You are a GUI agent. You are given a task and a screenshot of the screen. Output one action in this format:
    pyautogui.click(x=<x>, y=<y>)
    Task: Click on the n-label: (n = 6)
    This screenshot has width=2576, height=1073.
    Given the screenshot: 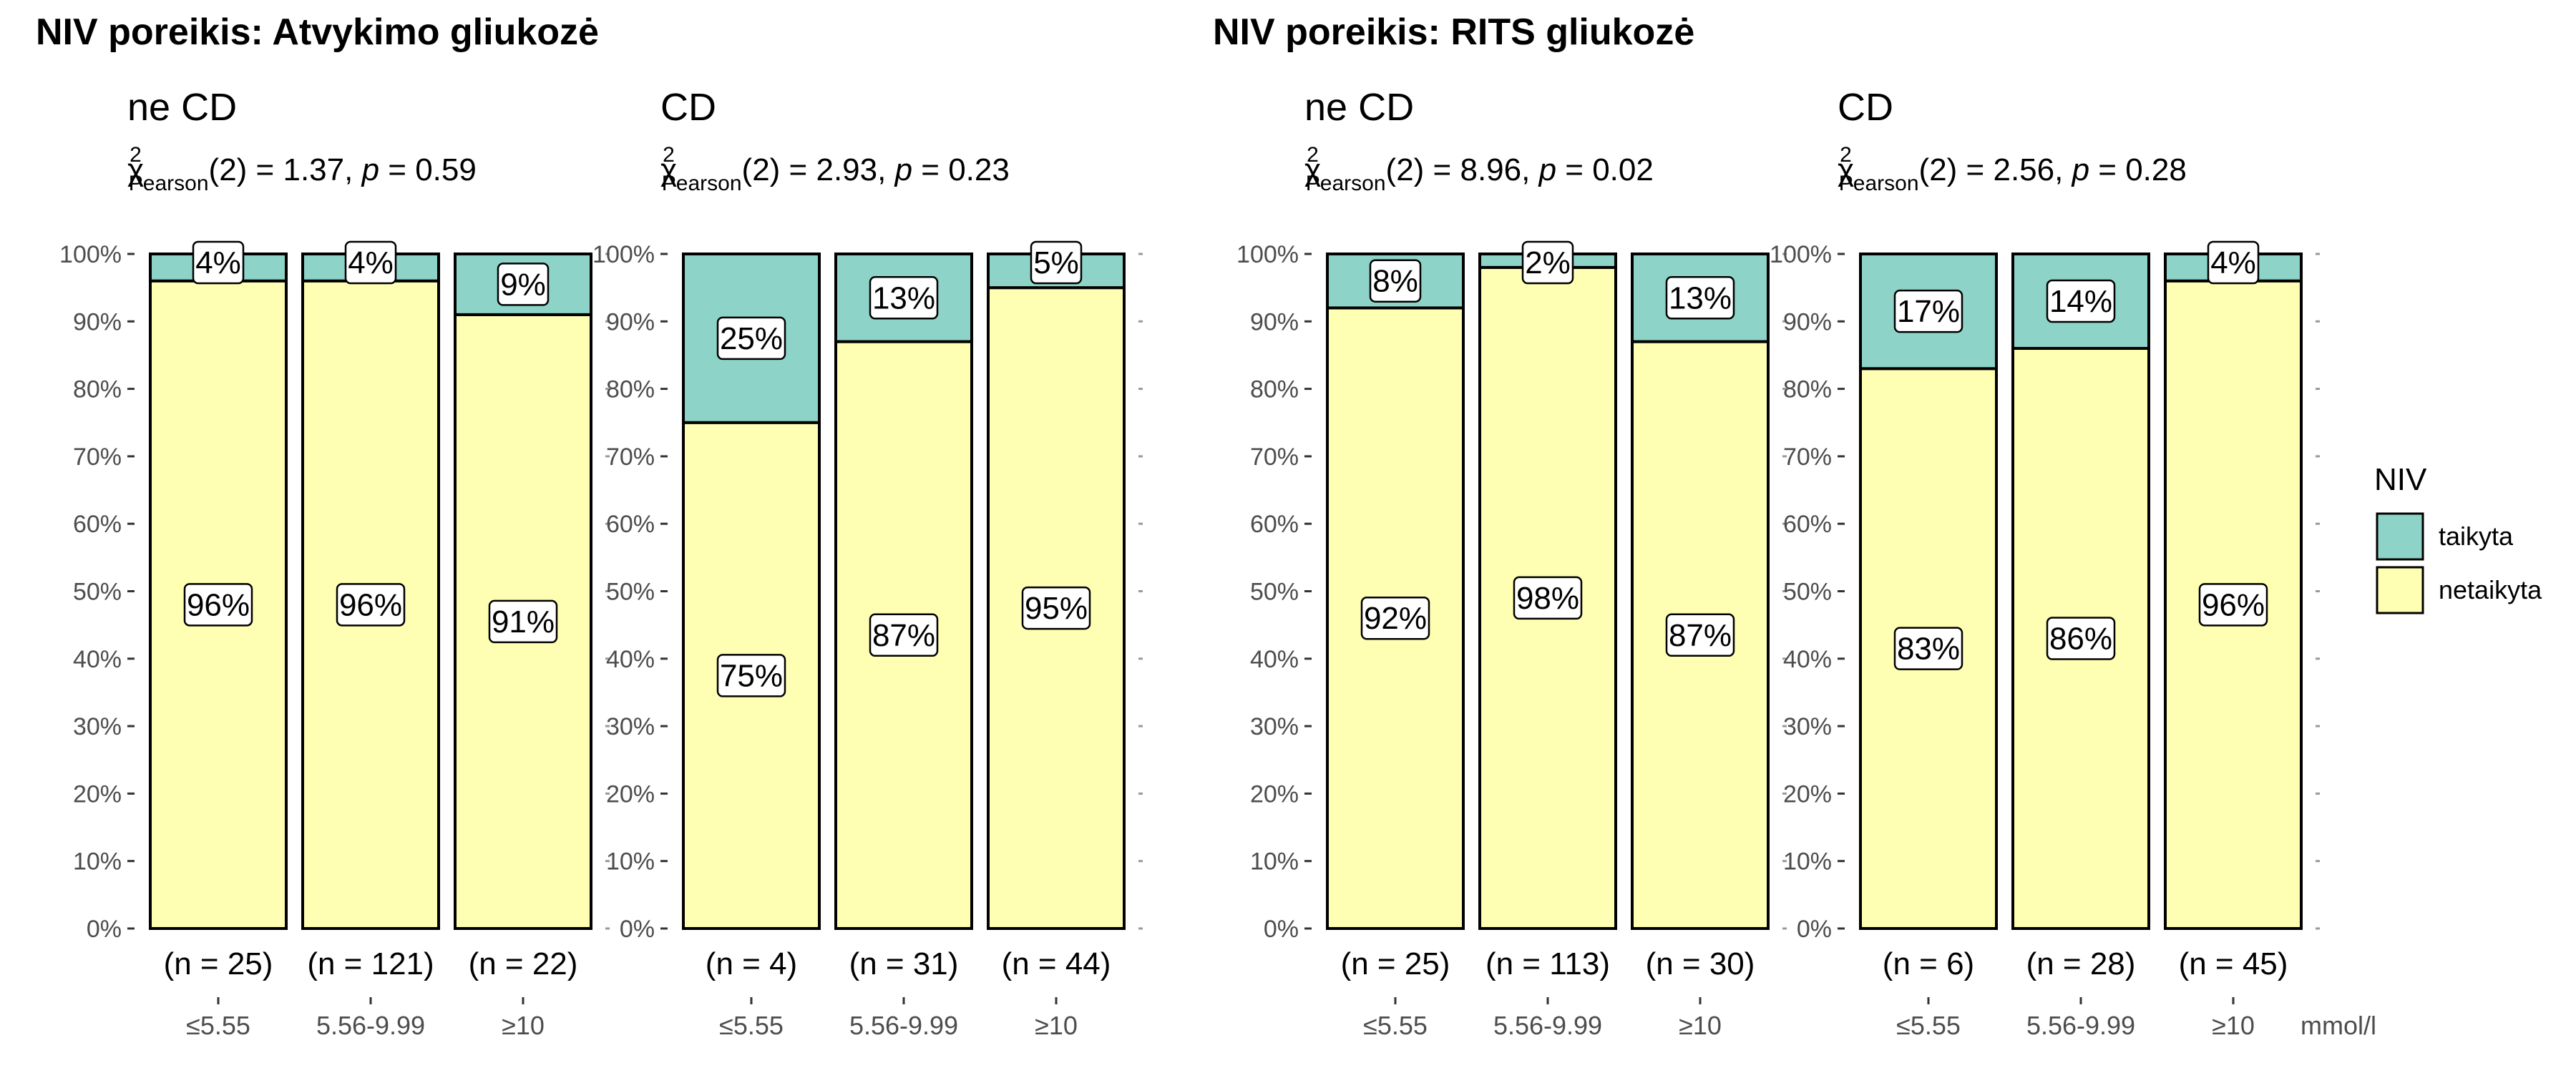 What is the action you would take?
    pyautogui.click(x=1928, y=963)
    